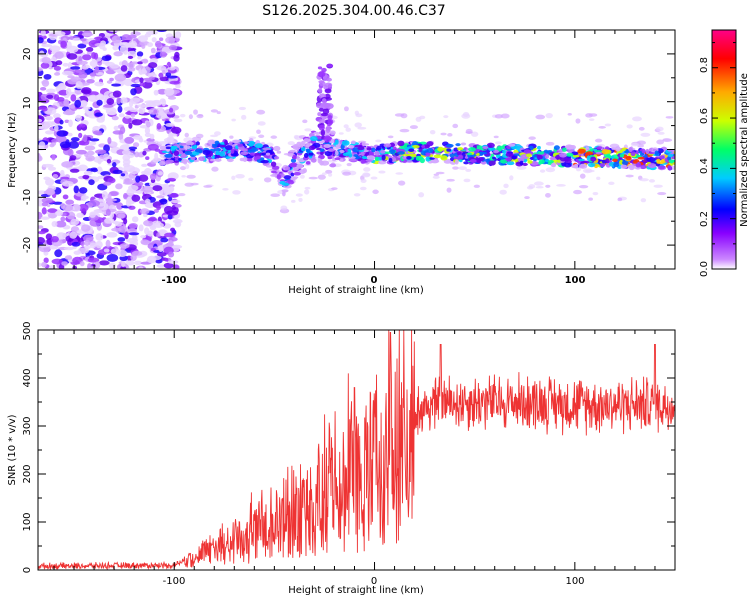  I want to click on snr-ylabel: SNR (10 * v/v), so click(12, 449).